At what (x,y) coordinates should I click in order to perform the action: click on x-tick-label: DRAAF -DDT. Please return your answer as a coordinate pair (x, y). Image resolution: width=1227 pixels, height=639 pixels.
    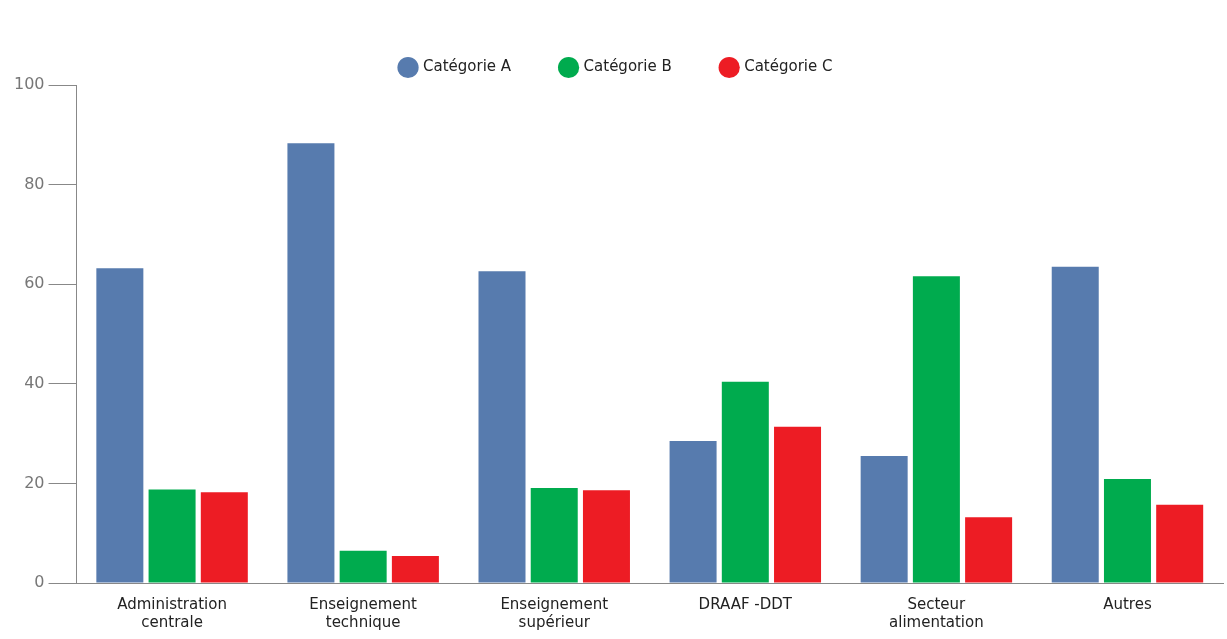
    Looking at the image, I should click on (745, 603).